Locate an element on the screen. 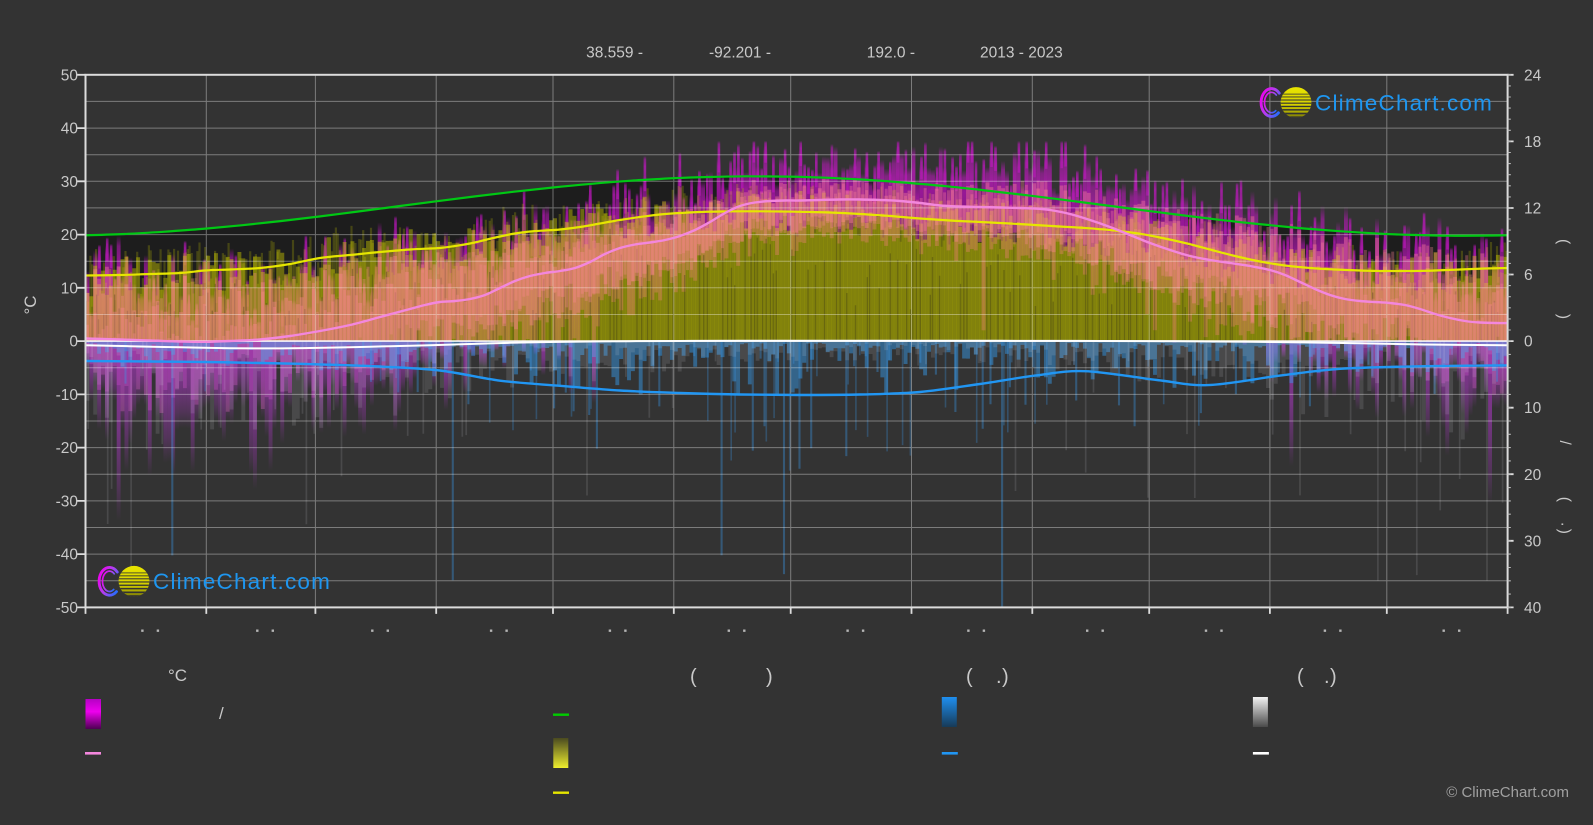 The image size is (1593, 825). svg-text: -20 is located at coordinates (67, 448).